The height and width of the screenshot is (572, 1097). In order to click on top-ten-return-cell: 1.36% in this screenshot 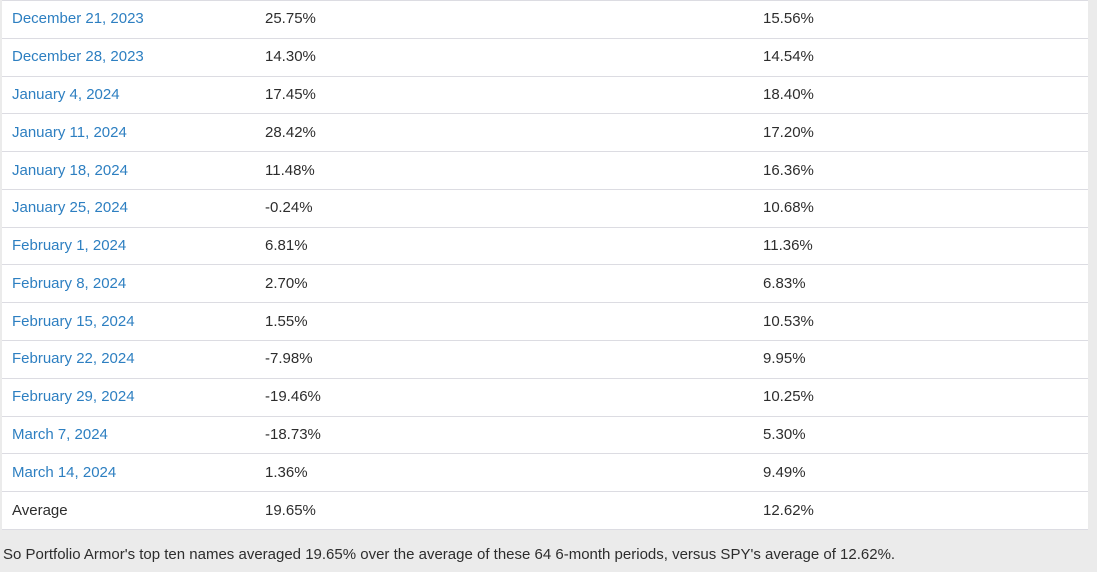, I will do `click(504, 473)`.